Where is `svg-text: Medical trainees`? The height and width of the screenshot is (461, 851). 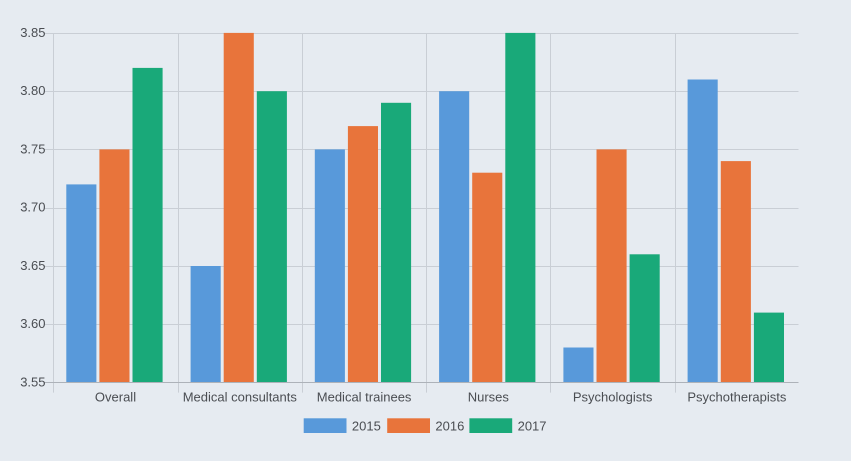
svg-text: Medical trainees is located at coordinates (364, 397).